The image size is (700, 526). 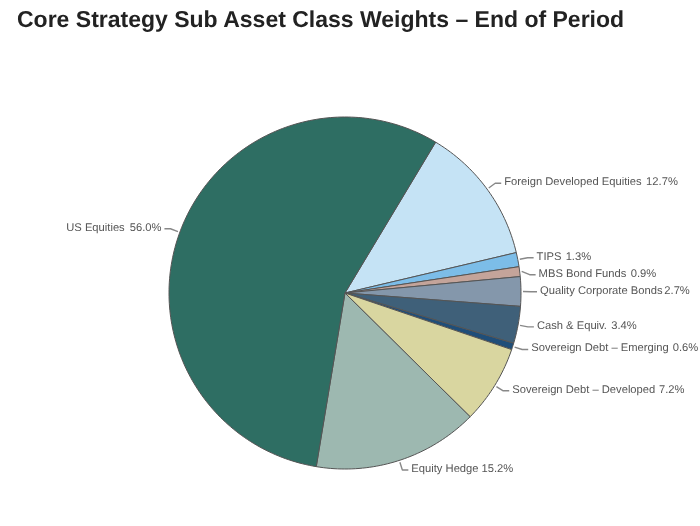 What do you see at coordinates (321, 21) in the screenshot?
I see `chart-title: Core Strategy Sub Asset Class Weights – End of Period` at bounding box center [321, 21].